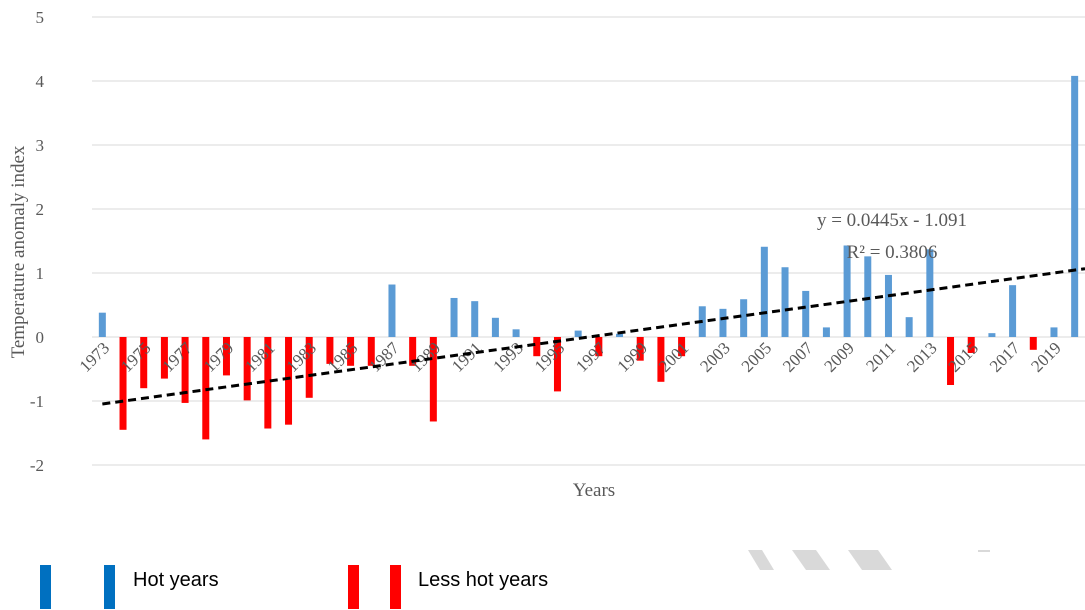  I want to click on bar-1998, so click(620, 335).